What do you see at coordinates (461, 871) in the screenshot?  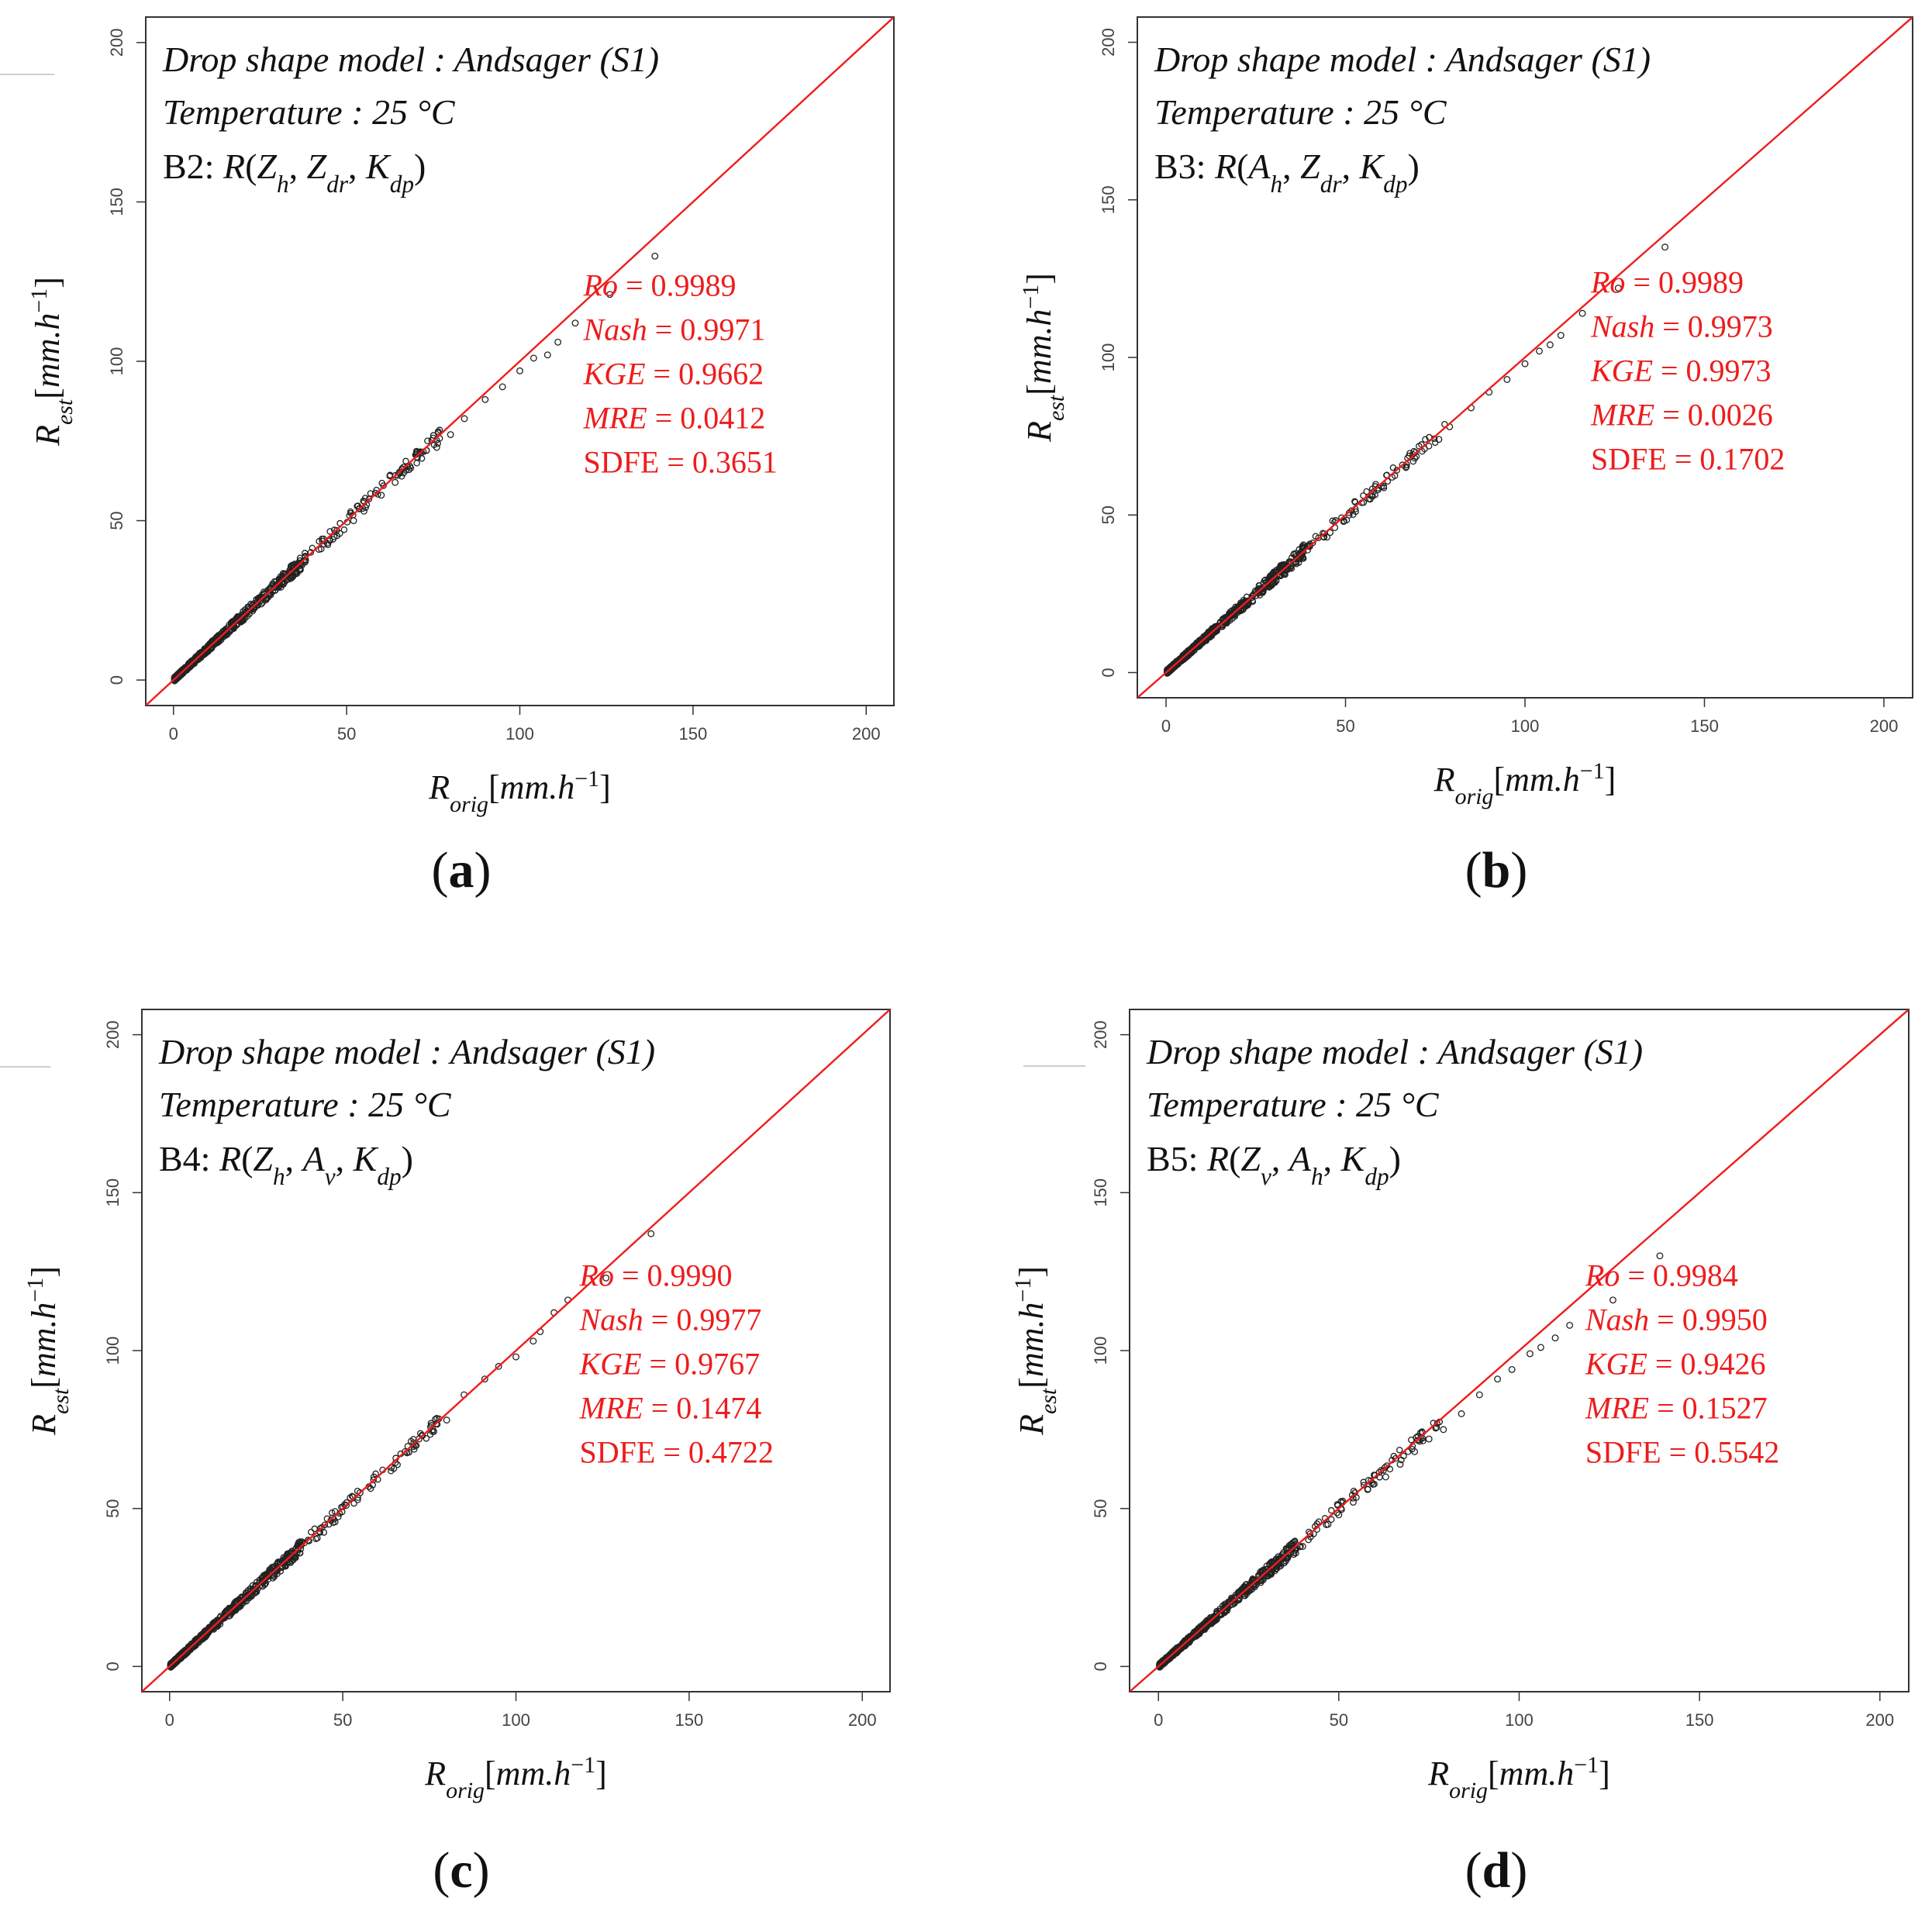 I see `panel-label-a: (a)` at bounding box center [461, 871].